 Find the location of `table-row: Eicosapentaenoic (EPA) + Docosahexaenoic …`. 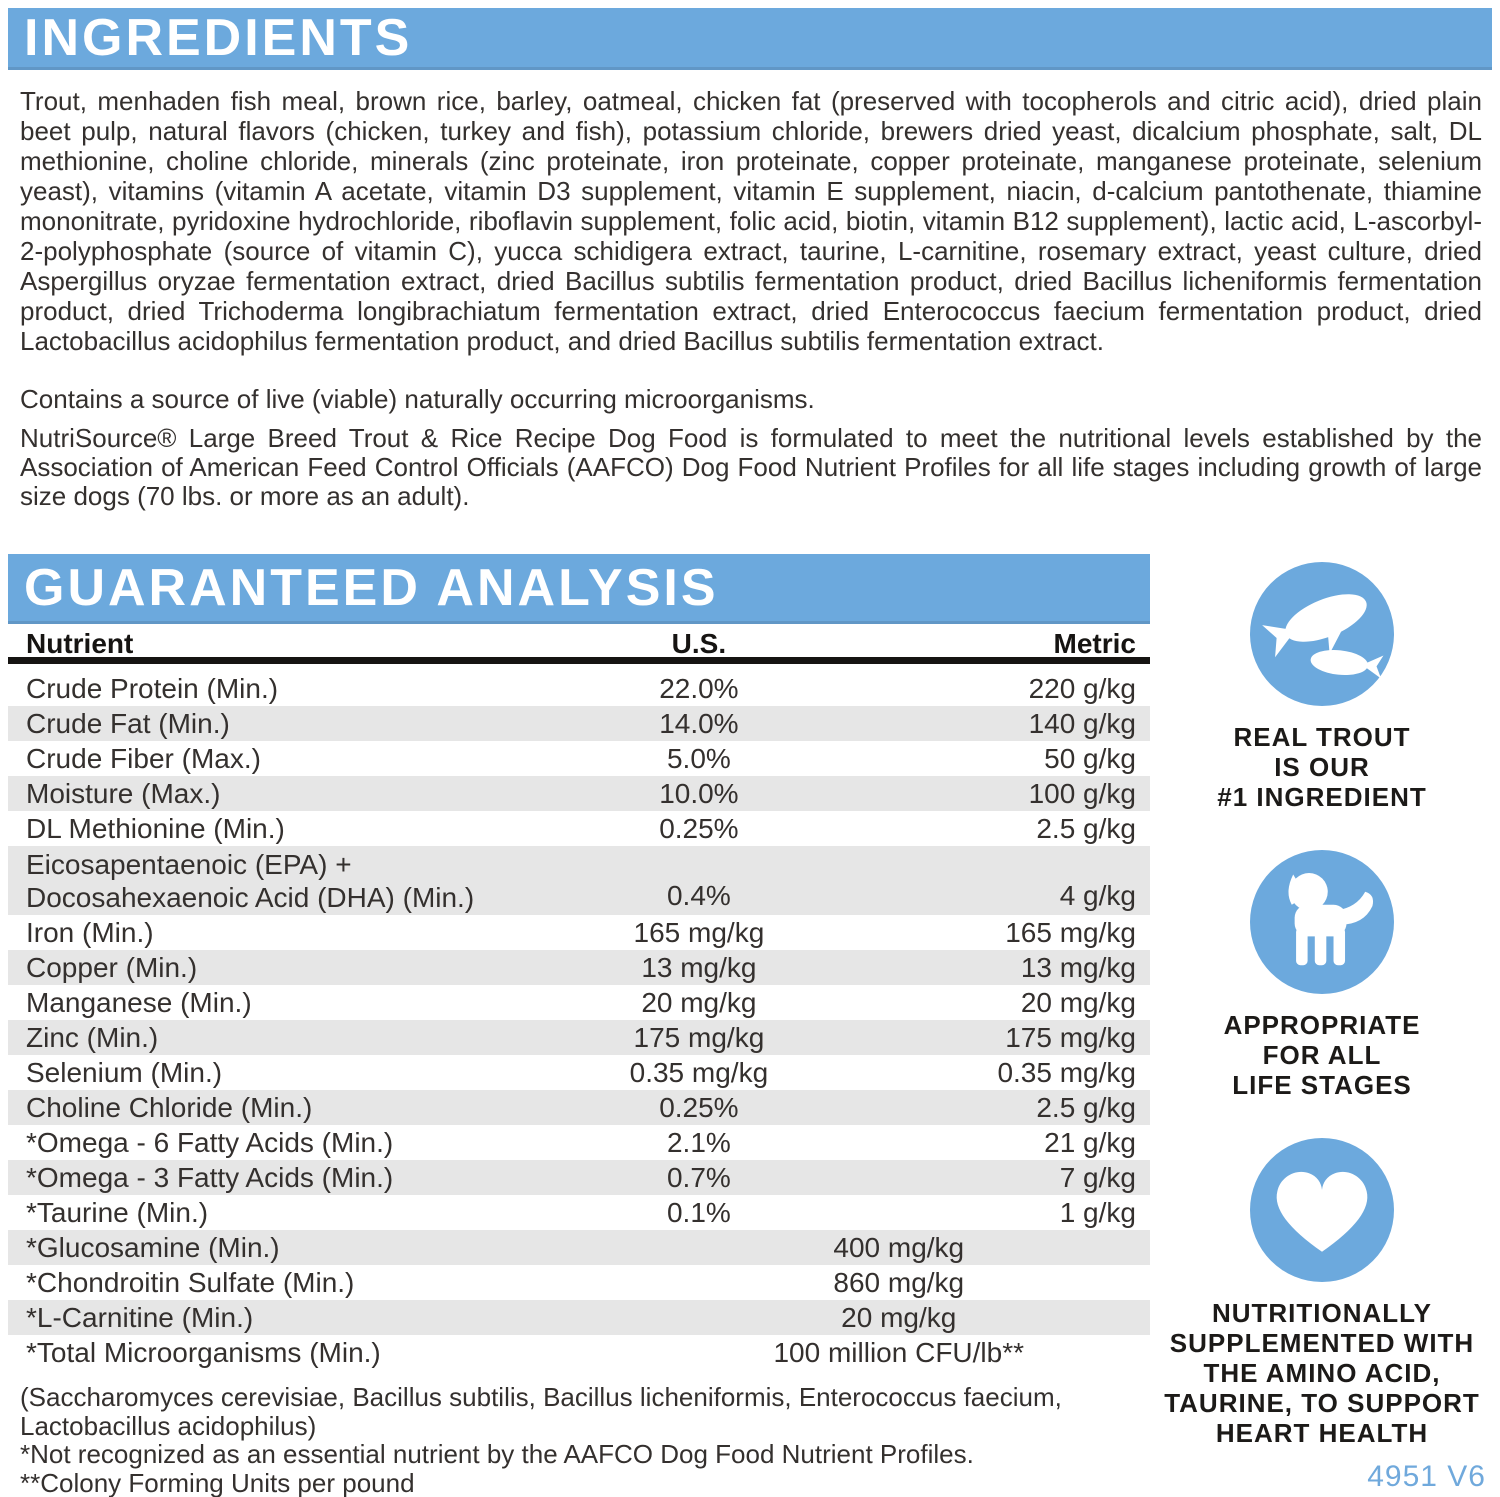

table-row: Eicosapentaenoic (EPA) + Docosahexaenoic … is located at coordinates (579, 880).